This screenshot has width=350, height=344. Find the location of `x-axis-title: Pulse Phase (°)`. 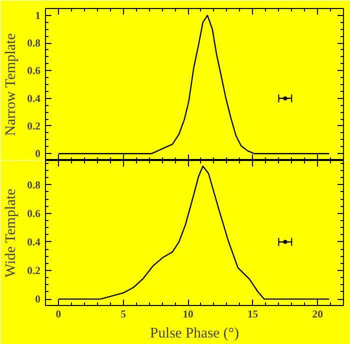

x-axis-title: Pulse Phase (°) is located at coordinates (195, 334).